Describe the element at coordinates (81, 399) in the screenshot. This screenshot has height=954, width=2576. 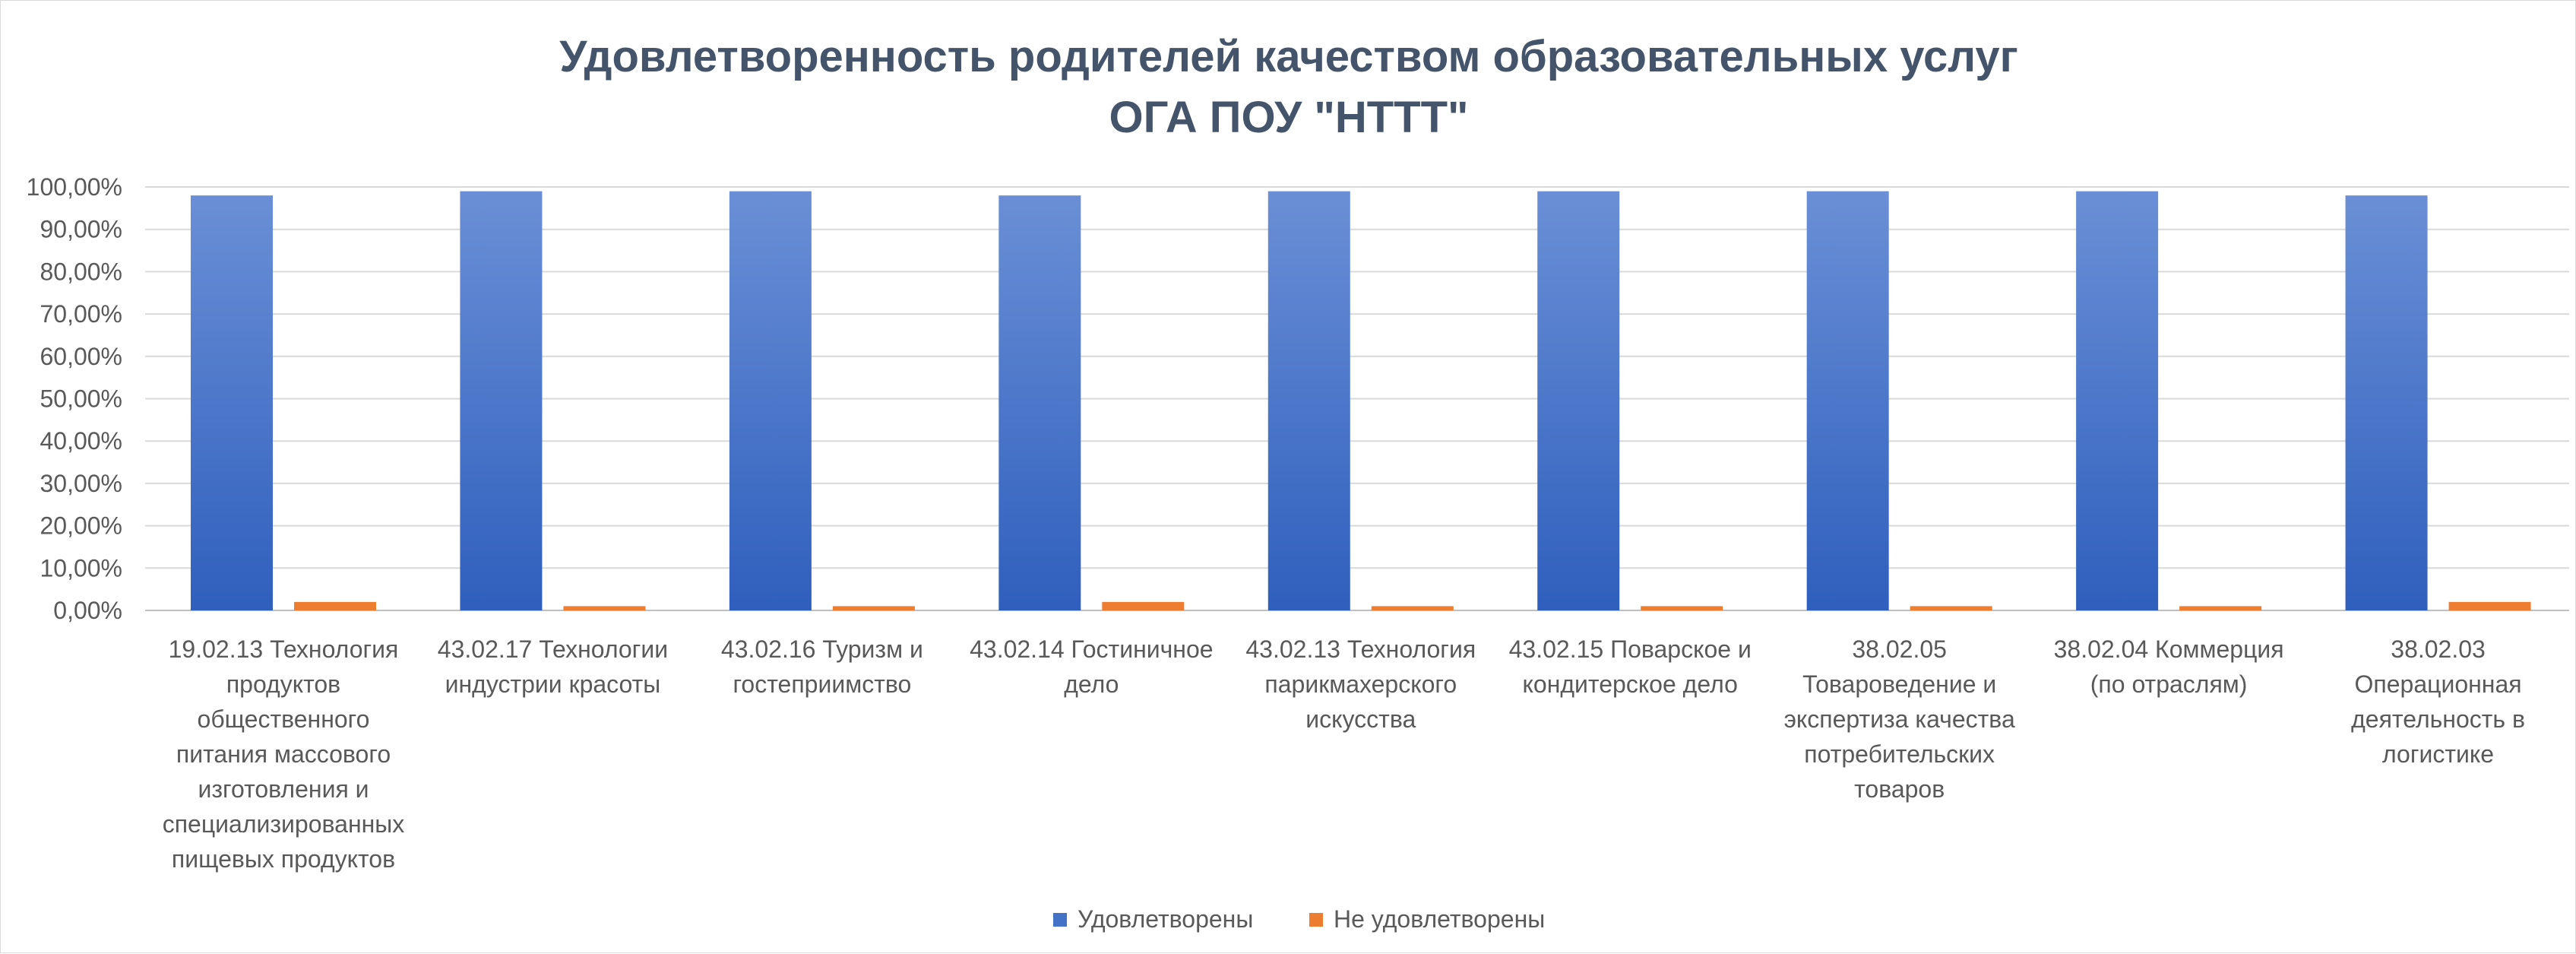
I see `y-tick-label: 50,00%` at that location.